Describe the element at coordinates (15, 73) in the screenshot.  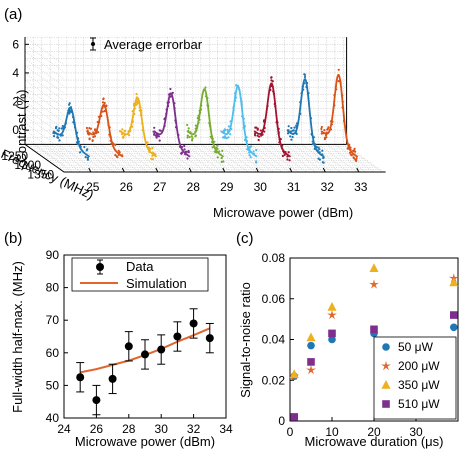
I see `z-tick-label: 4` at that location.